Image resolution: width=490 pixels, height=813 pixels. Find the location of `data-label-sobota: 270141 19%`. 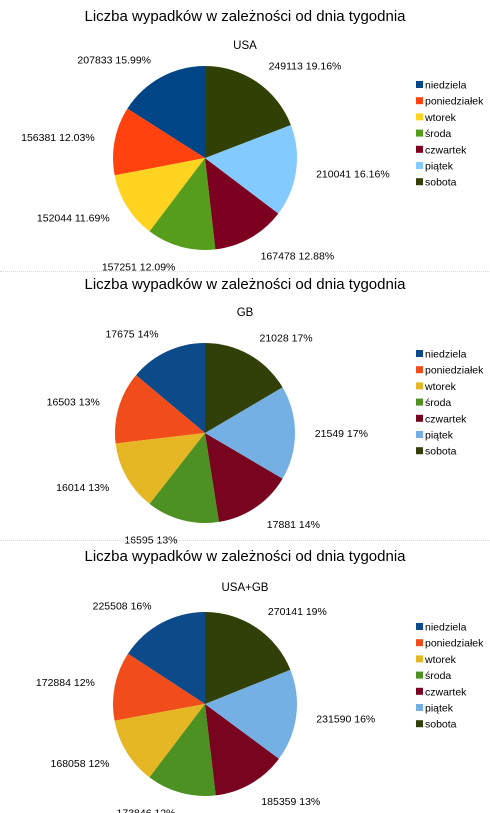

data-label-sobota: 270141 19% is located at coordinates (297, 612).